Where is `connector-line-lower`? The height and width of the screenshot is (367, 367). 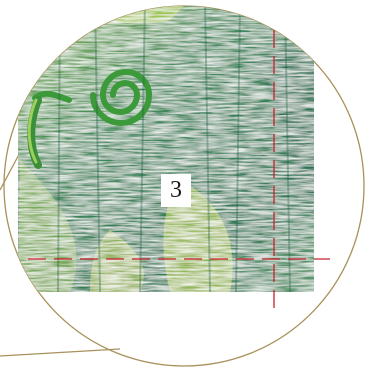
connector-line-lower is located at coordinates (60, 352).